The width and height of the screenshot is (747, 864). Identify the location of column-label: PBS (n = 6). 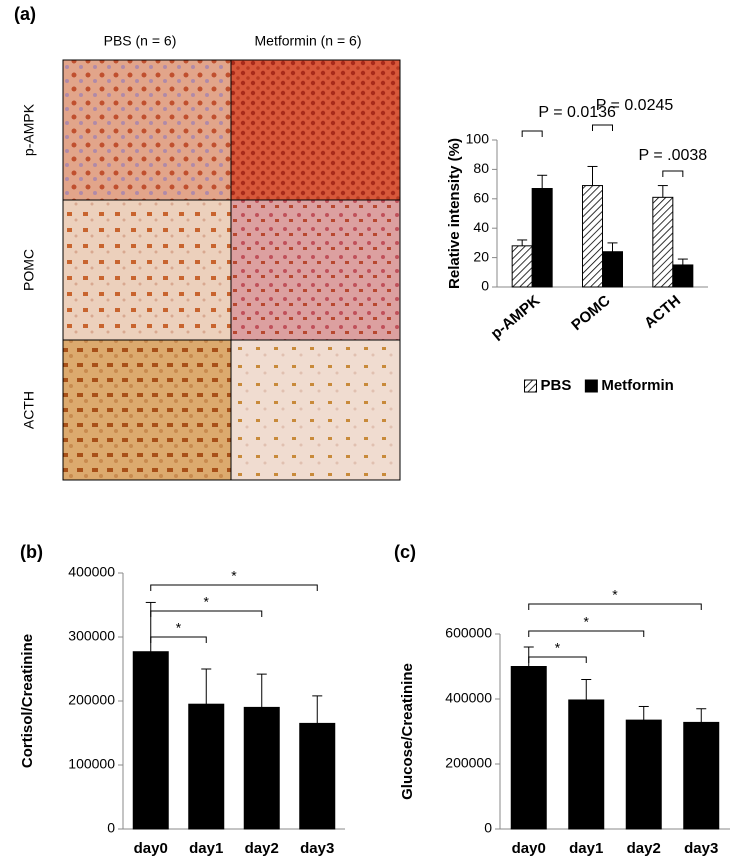
(140, 41).